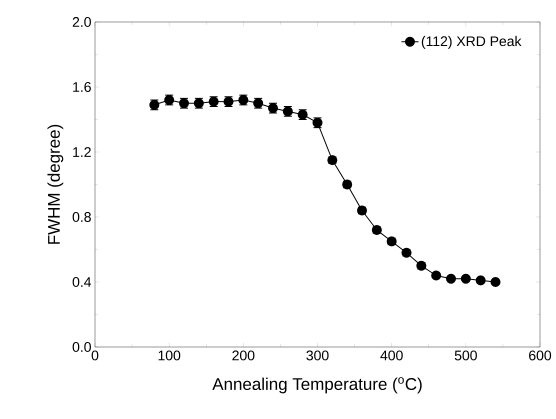 This screenshot has width=556, height=419. What do you see at coordinates (317, 355) in the screenshot?
I see `x-tick-label: 300` at bounding box center [317, 355].